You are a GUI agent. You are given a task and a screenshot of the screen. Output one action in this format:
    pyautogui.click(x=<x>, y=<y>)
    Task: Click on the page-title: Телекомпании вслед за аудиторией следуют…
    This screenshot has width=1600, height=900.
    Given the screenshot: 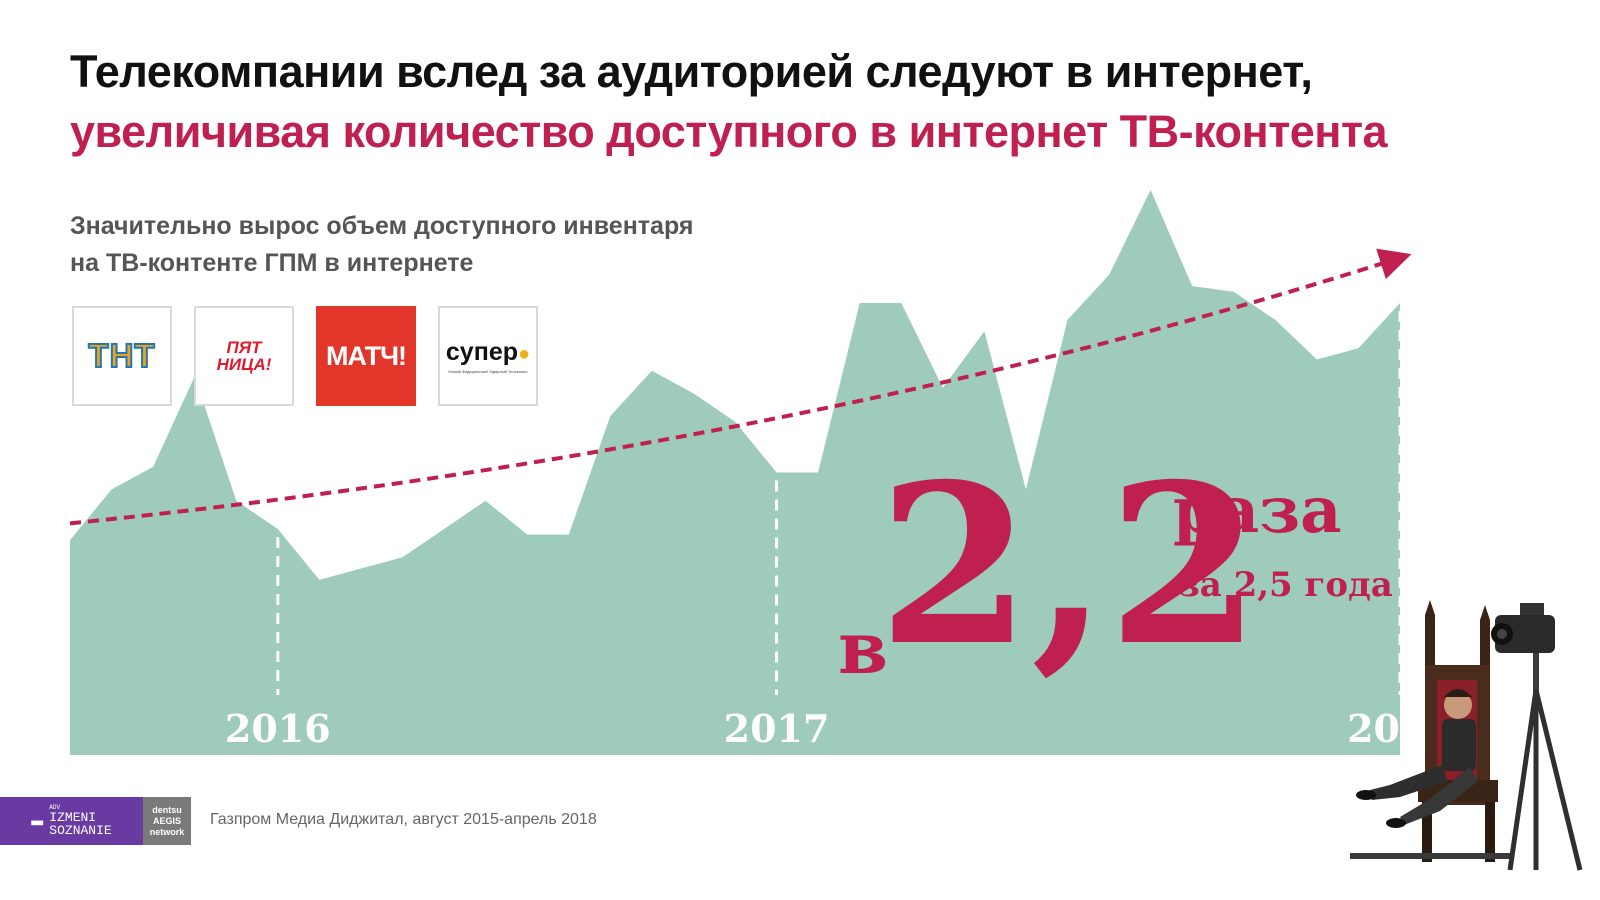 What is the action you would take?
    pyautogui.click(x=810, y=102)
    